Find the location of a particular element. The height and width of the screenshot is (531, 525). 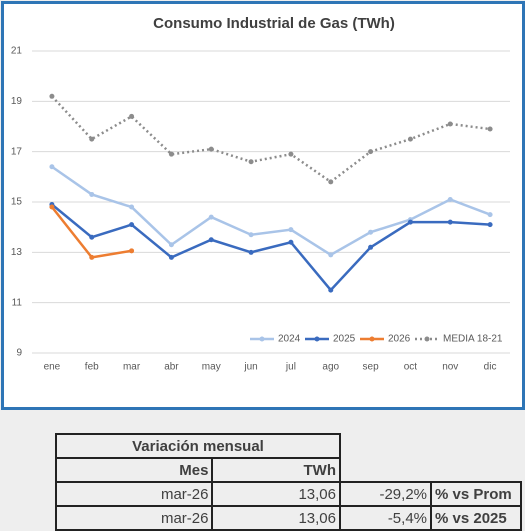

table-title: Variación mensual is located at coordinates (198, 446).